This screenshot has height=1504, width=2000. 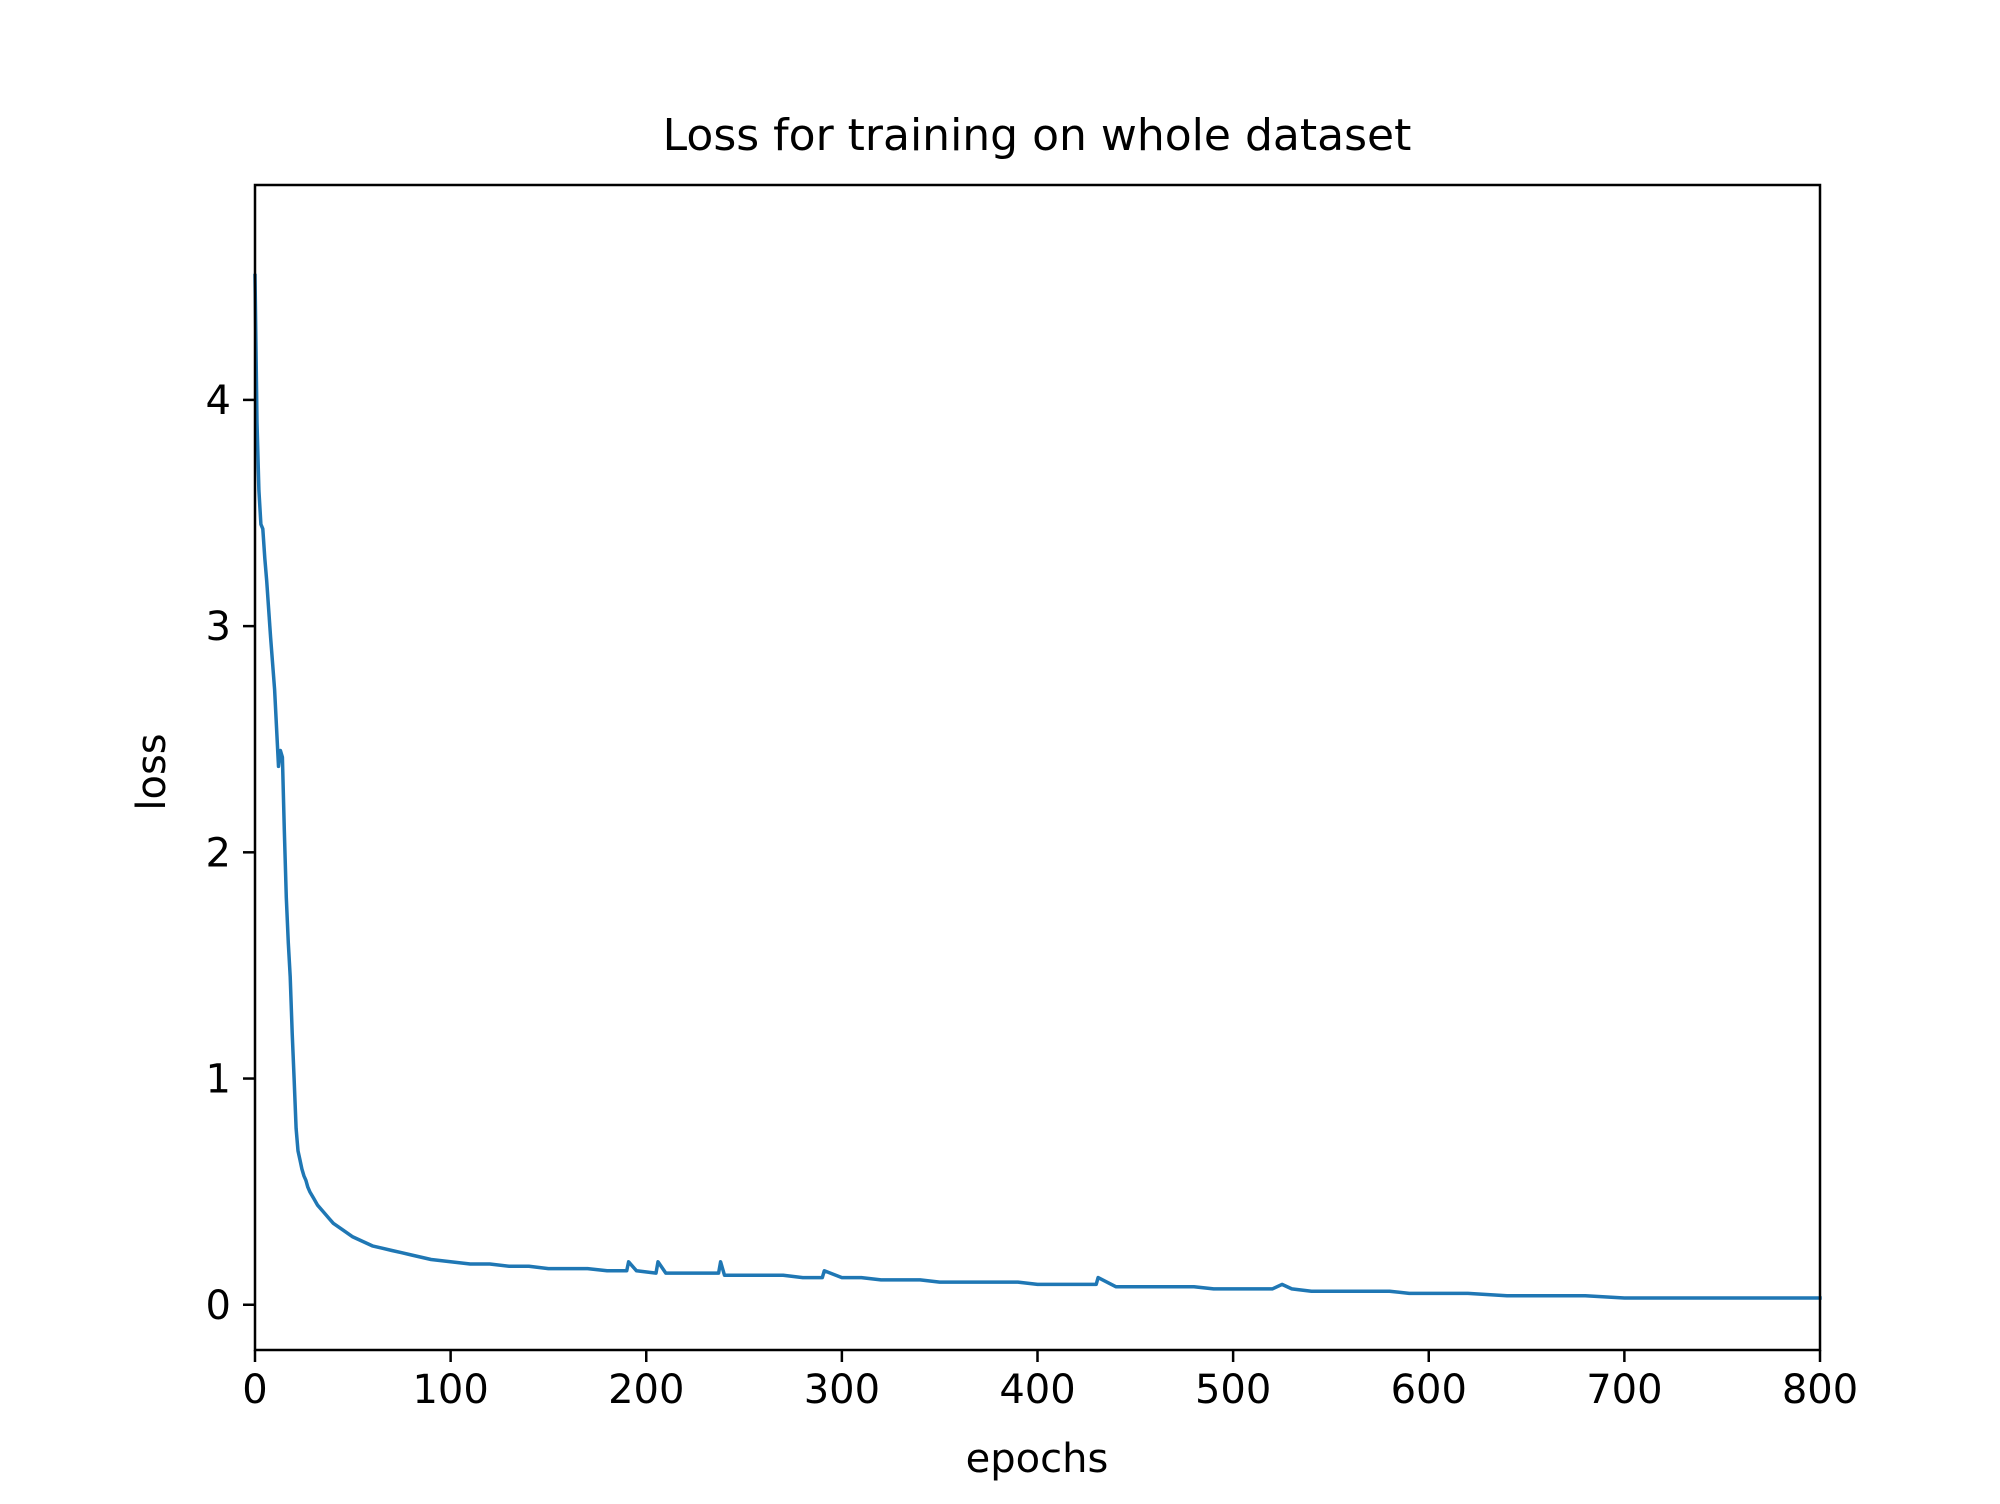 I want to click on y-axis-ticks: 0 1 2 3 4, so click(x=230, y=853).